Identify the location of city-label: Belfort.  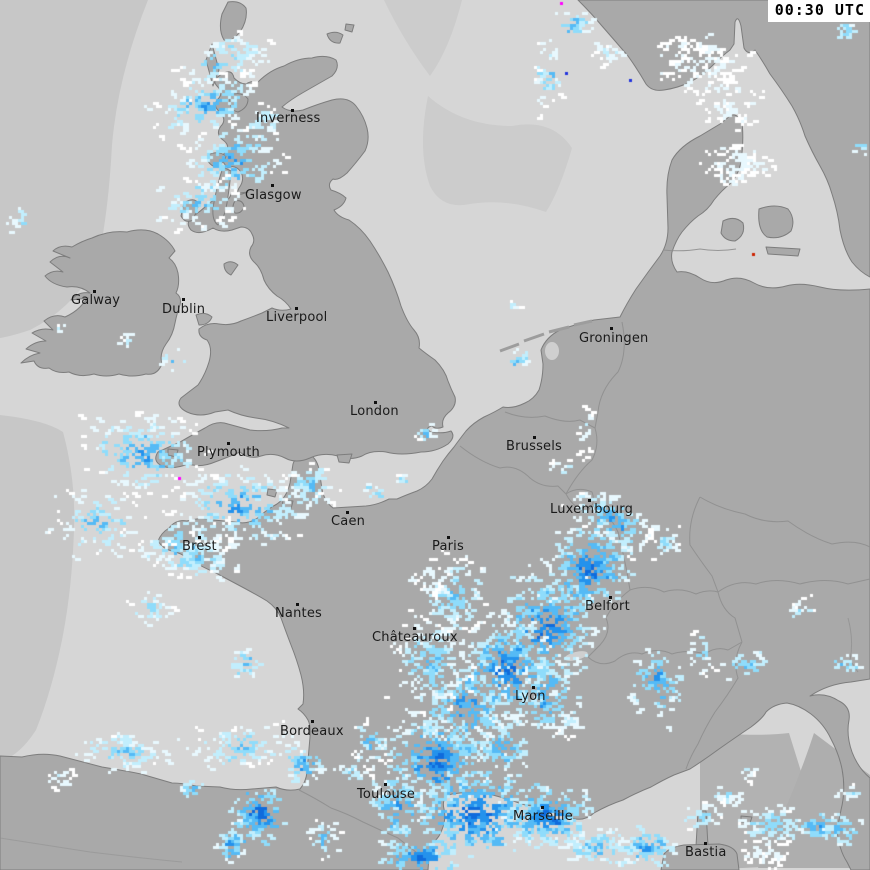
(607, 606).